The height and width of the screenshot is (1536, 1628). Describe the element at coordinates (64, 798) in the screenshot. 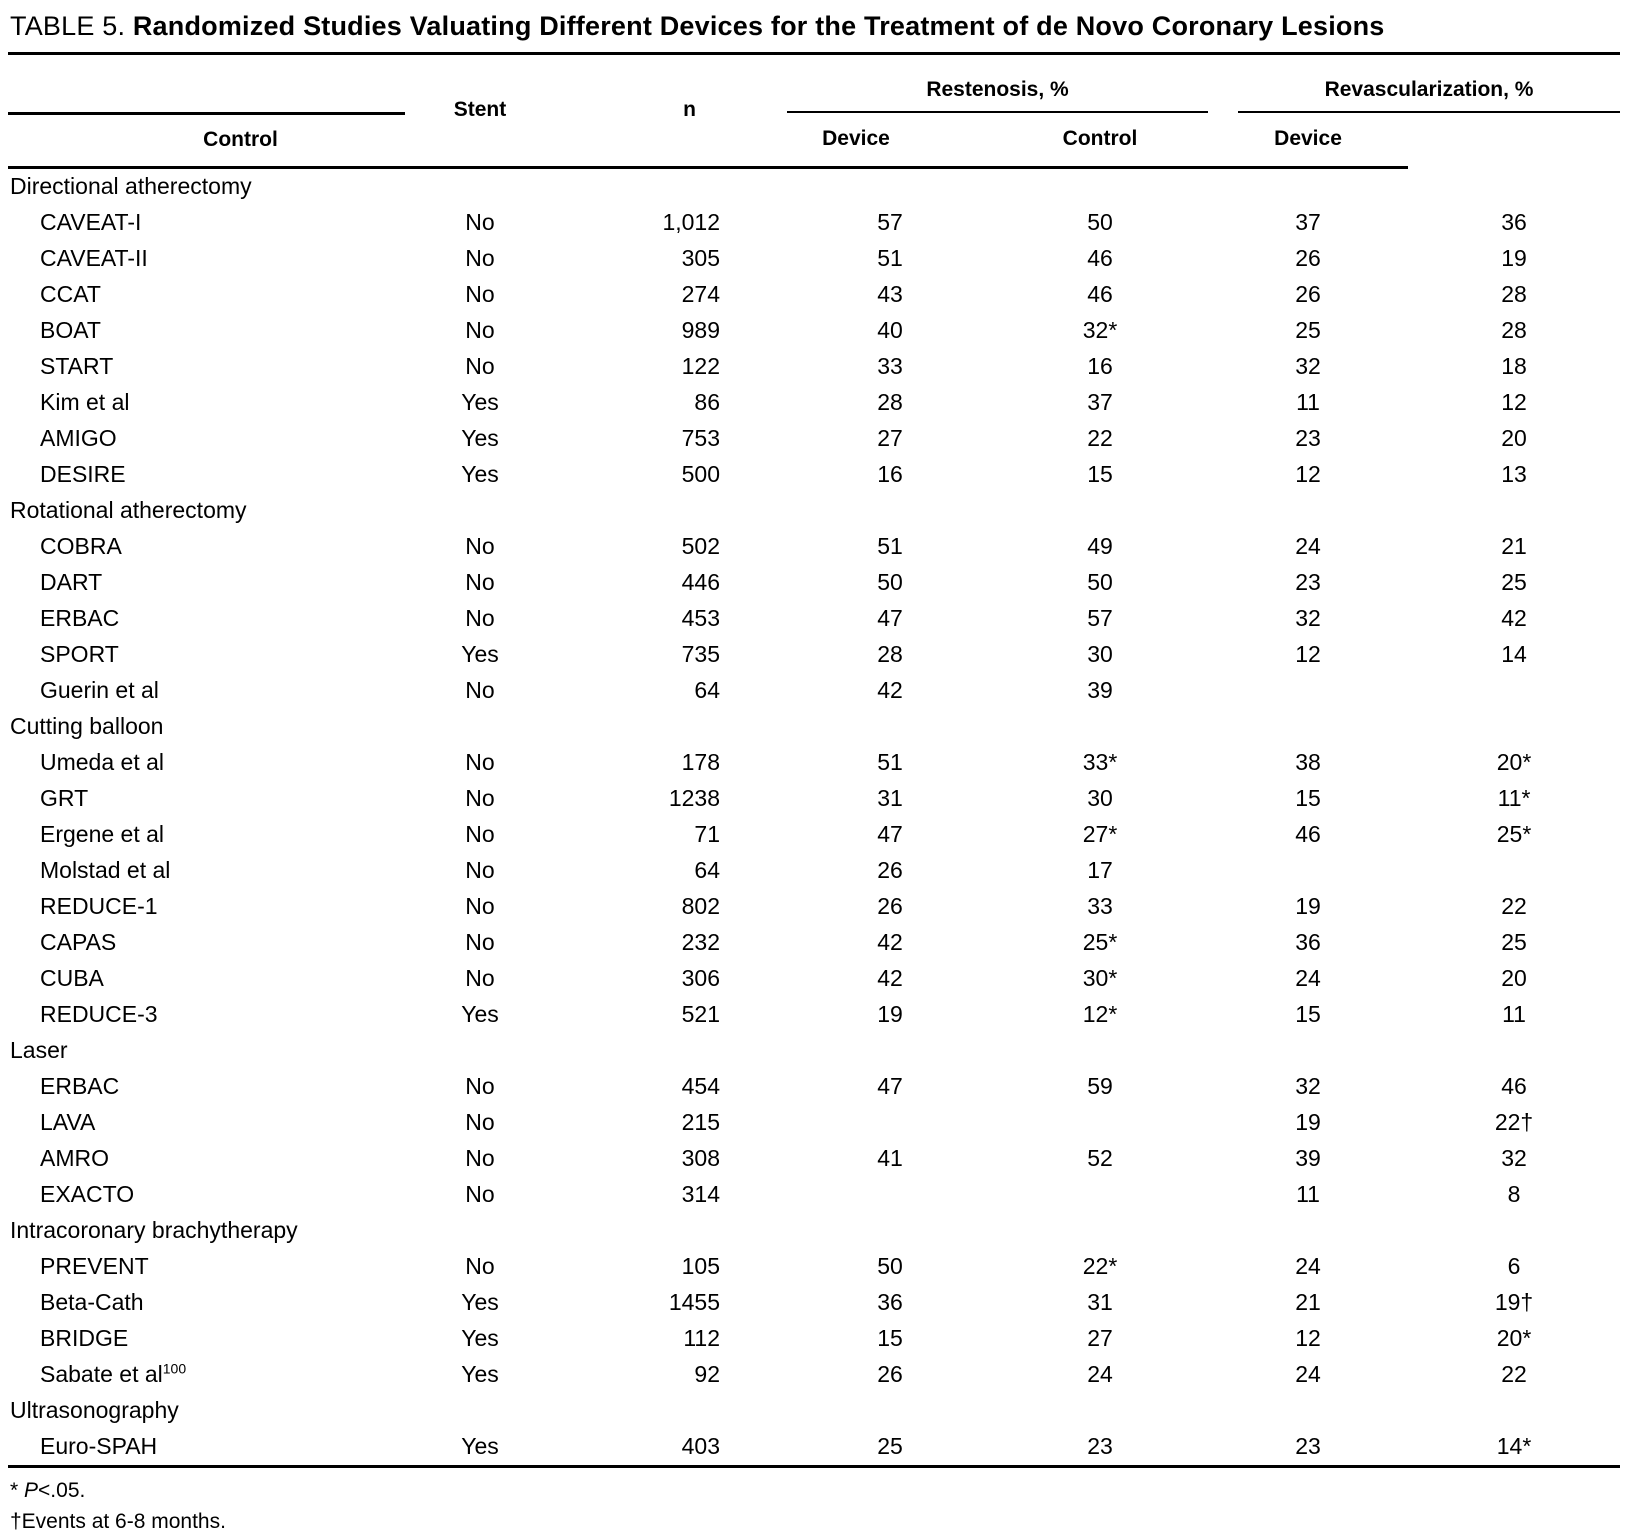

I see `study-name: GRT` at that location.